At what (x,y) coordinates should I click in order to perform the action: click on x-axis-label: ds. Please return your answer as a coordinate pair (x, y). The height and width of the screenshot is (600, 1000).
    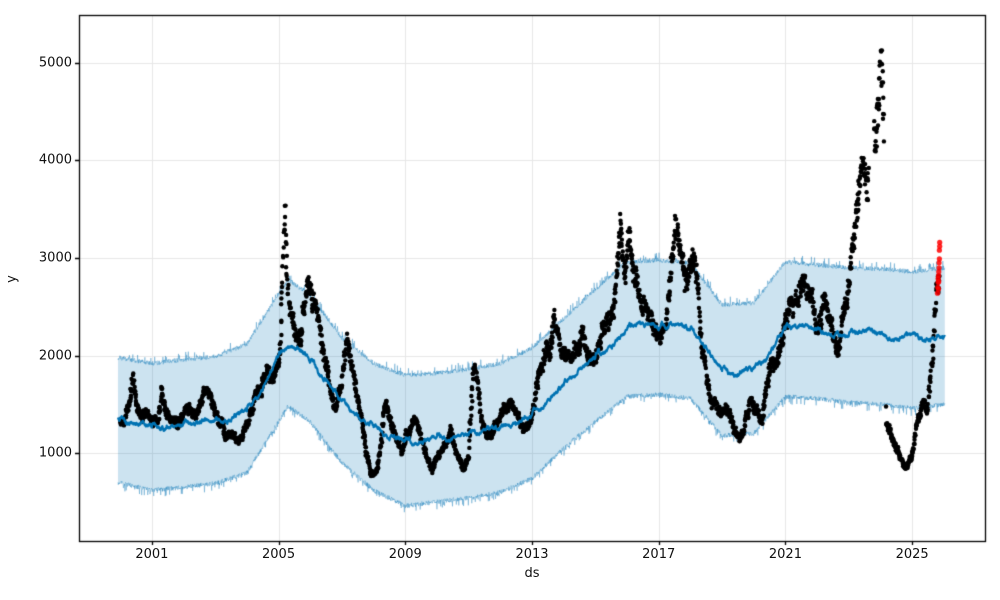
    Looking at the image, I should click on (532, 573).